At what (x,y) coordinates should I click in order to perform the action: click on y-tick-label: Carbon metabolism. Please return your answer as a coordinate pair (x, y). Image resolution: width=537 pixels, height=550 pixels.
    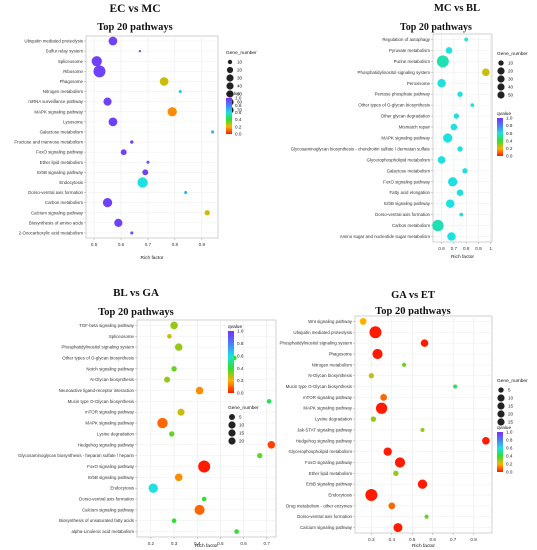
    Looking at the image, I should click on (64, 202).